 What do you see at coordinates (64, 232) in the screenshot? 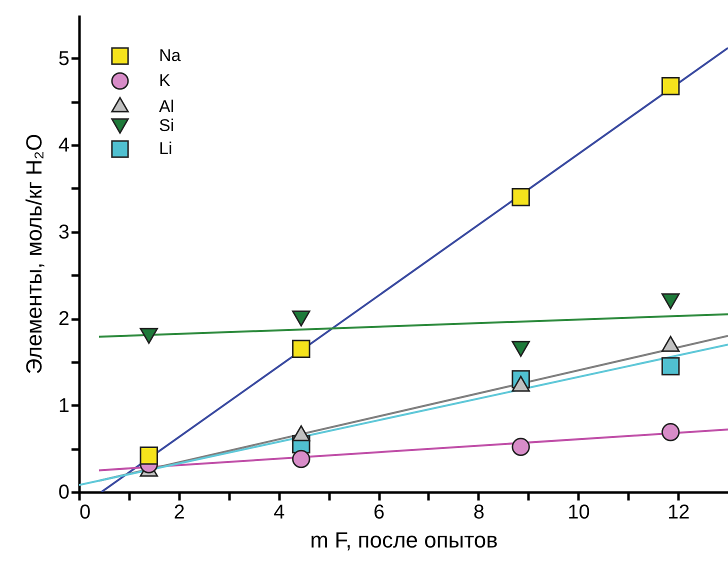
I see `y-tick-label: 3` at bounding box center [64, 232].